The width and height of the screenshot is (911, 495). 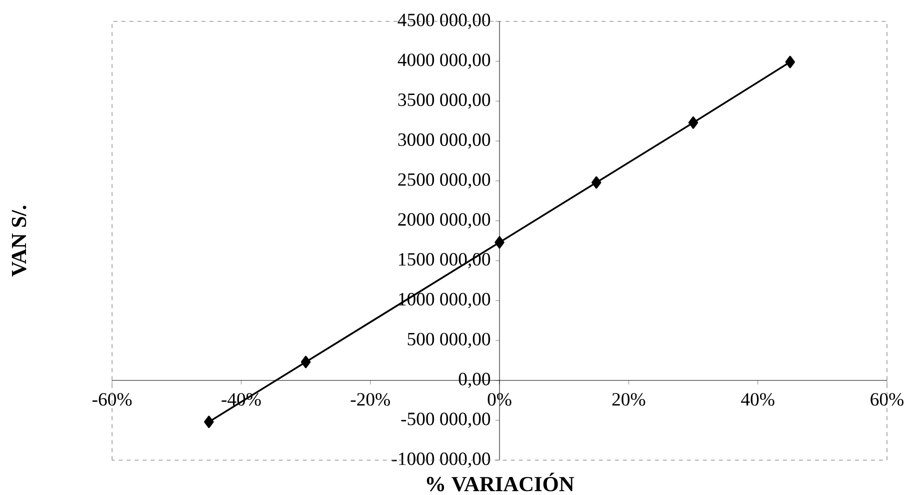 What do you see at coordinates (500, 482) in the screenshot?
I see `x-axis-title: % VARIACIÓN` at bounding box center [500, 482].